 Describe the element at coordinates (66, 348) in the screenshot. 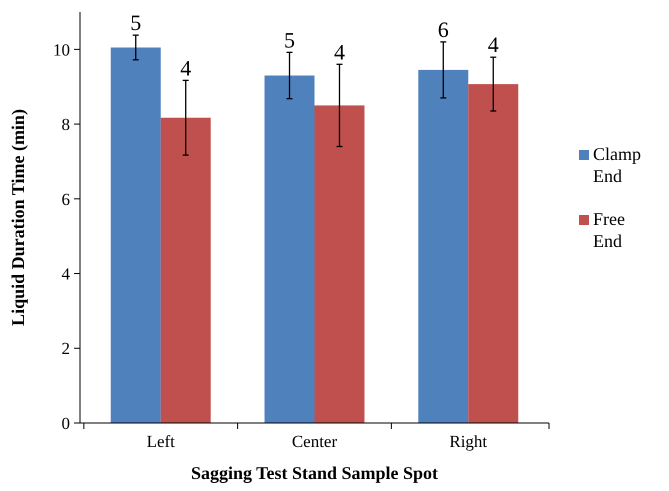

I see `y-tick-label: 2` at that location.